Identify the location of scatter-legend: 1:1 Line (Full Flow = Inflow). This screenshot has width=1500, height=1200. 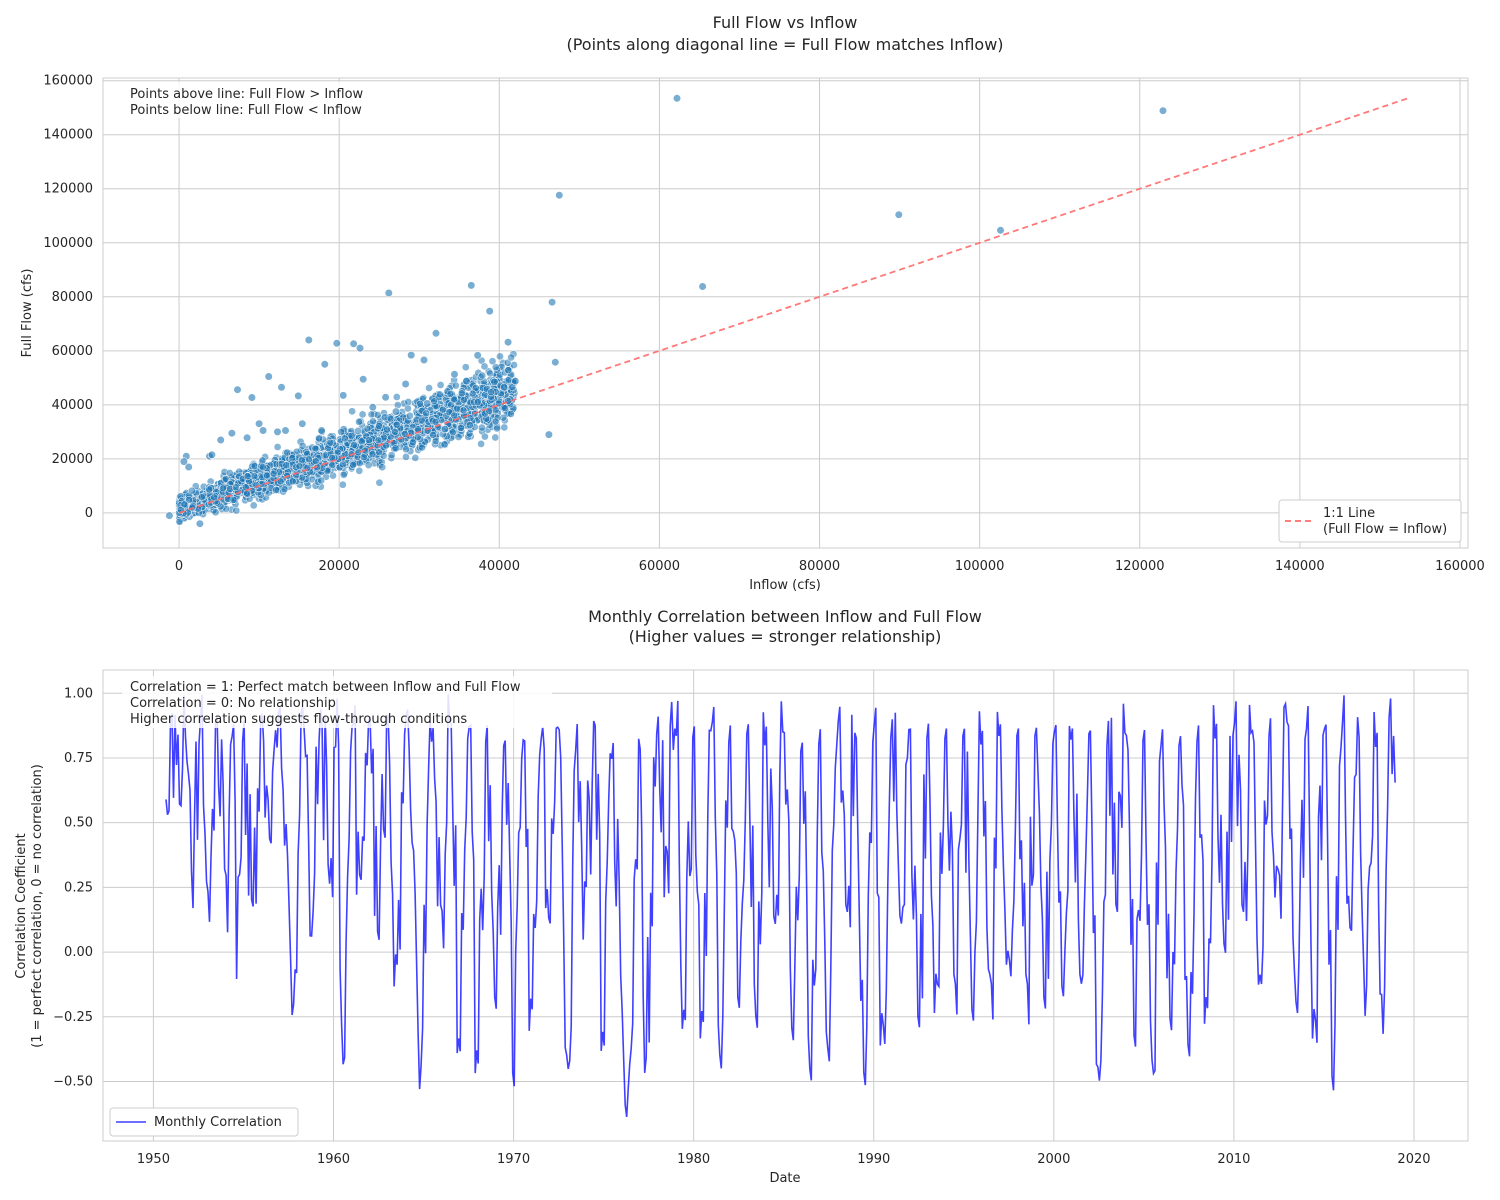
(1370, 521).